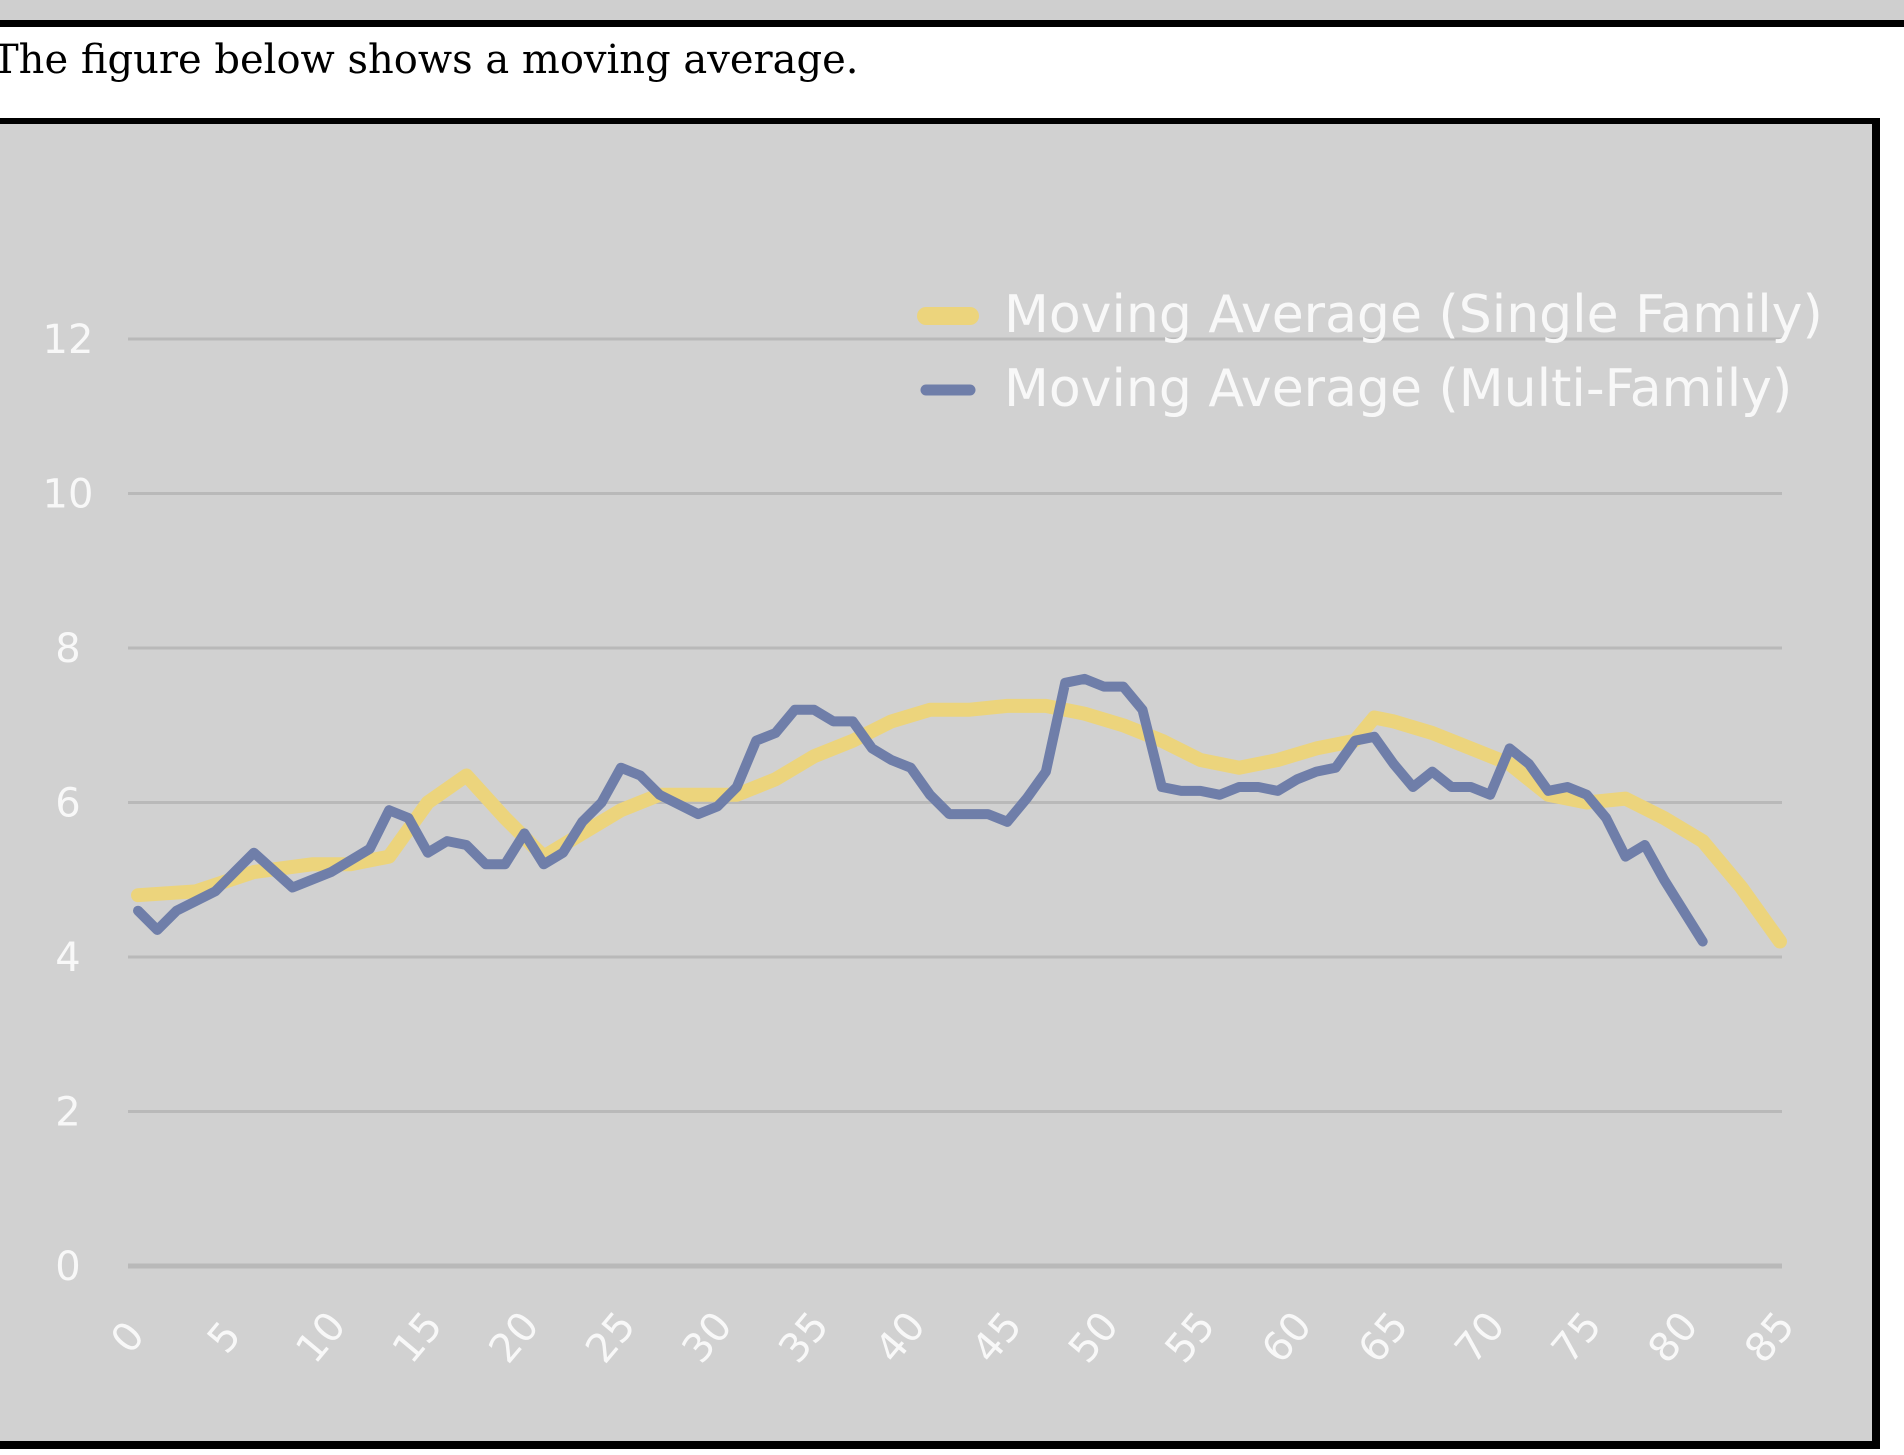 Image resolution: width=1904 pixels, height=1455 pixels. I want to click on y-axis-ticks: 0 2 4 6 8 10 12, so click(68, 803).